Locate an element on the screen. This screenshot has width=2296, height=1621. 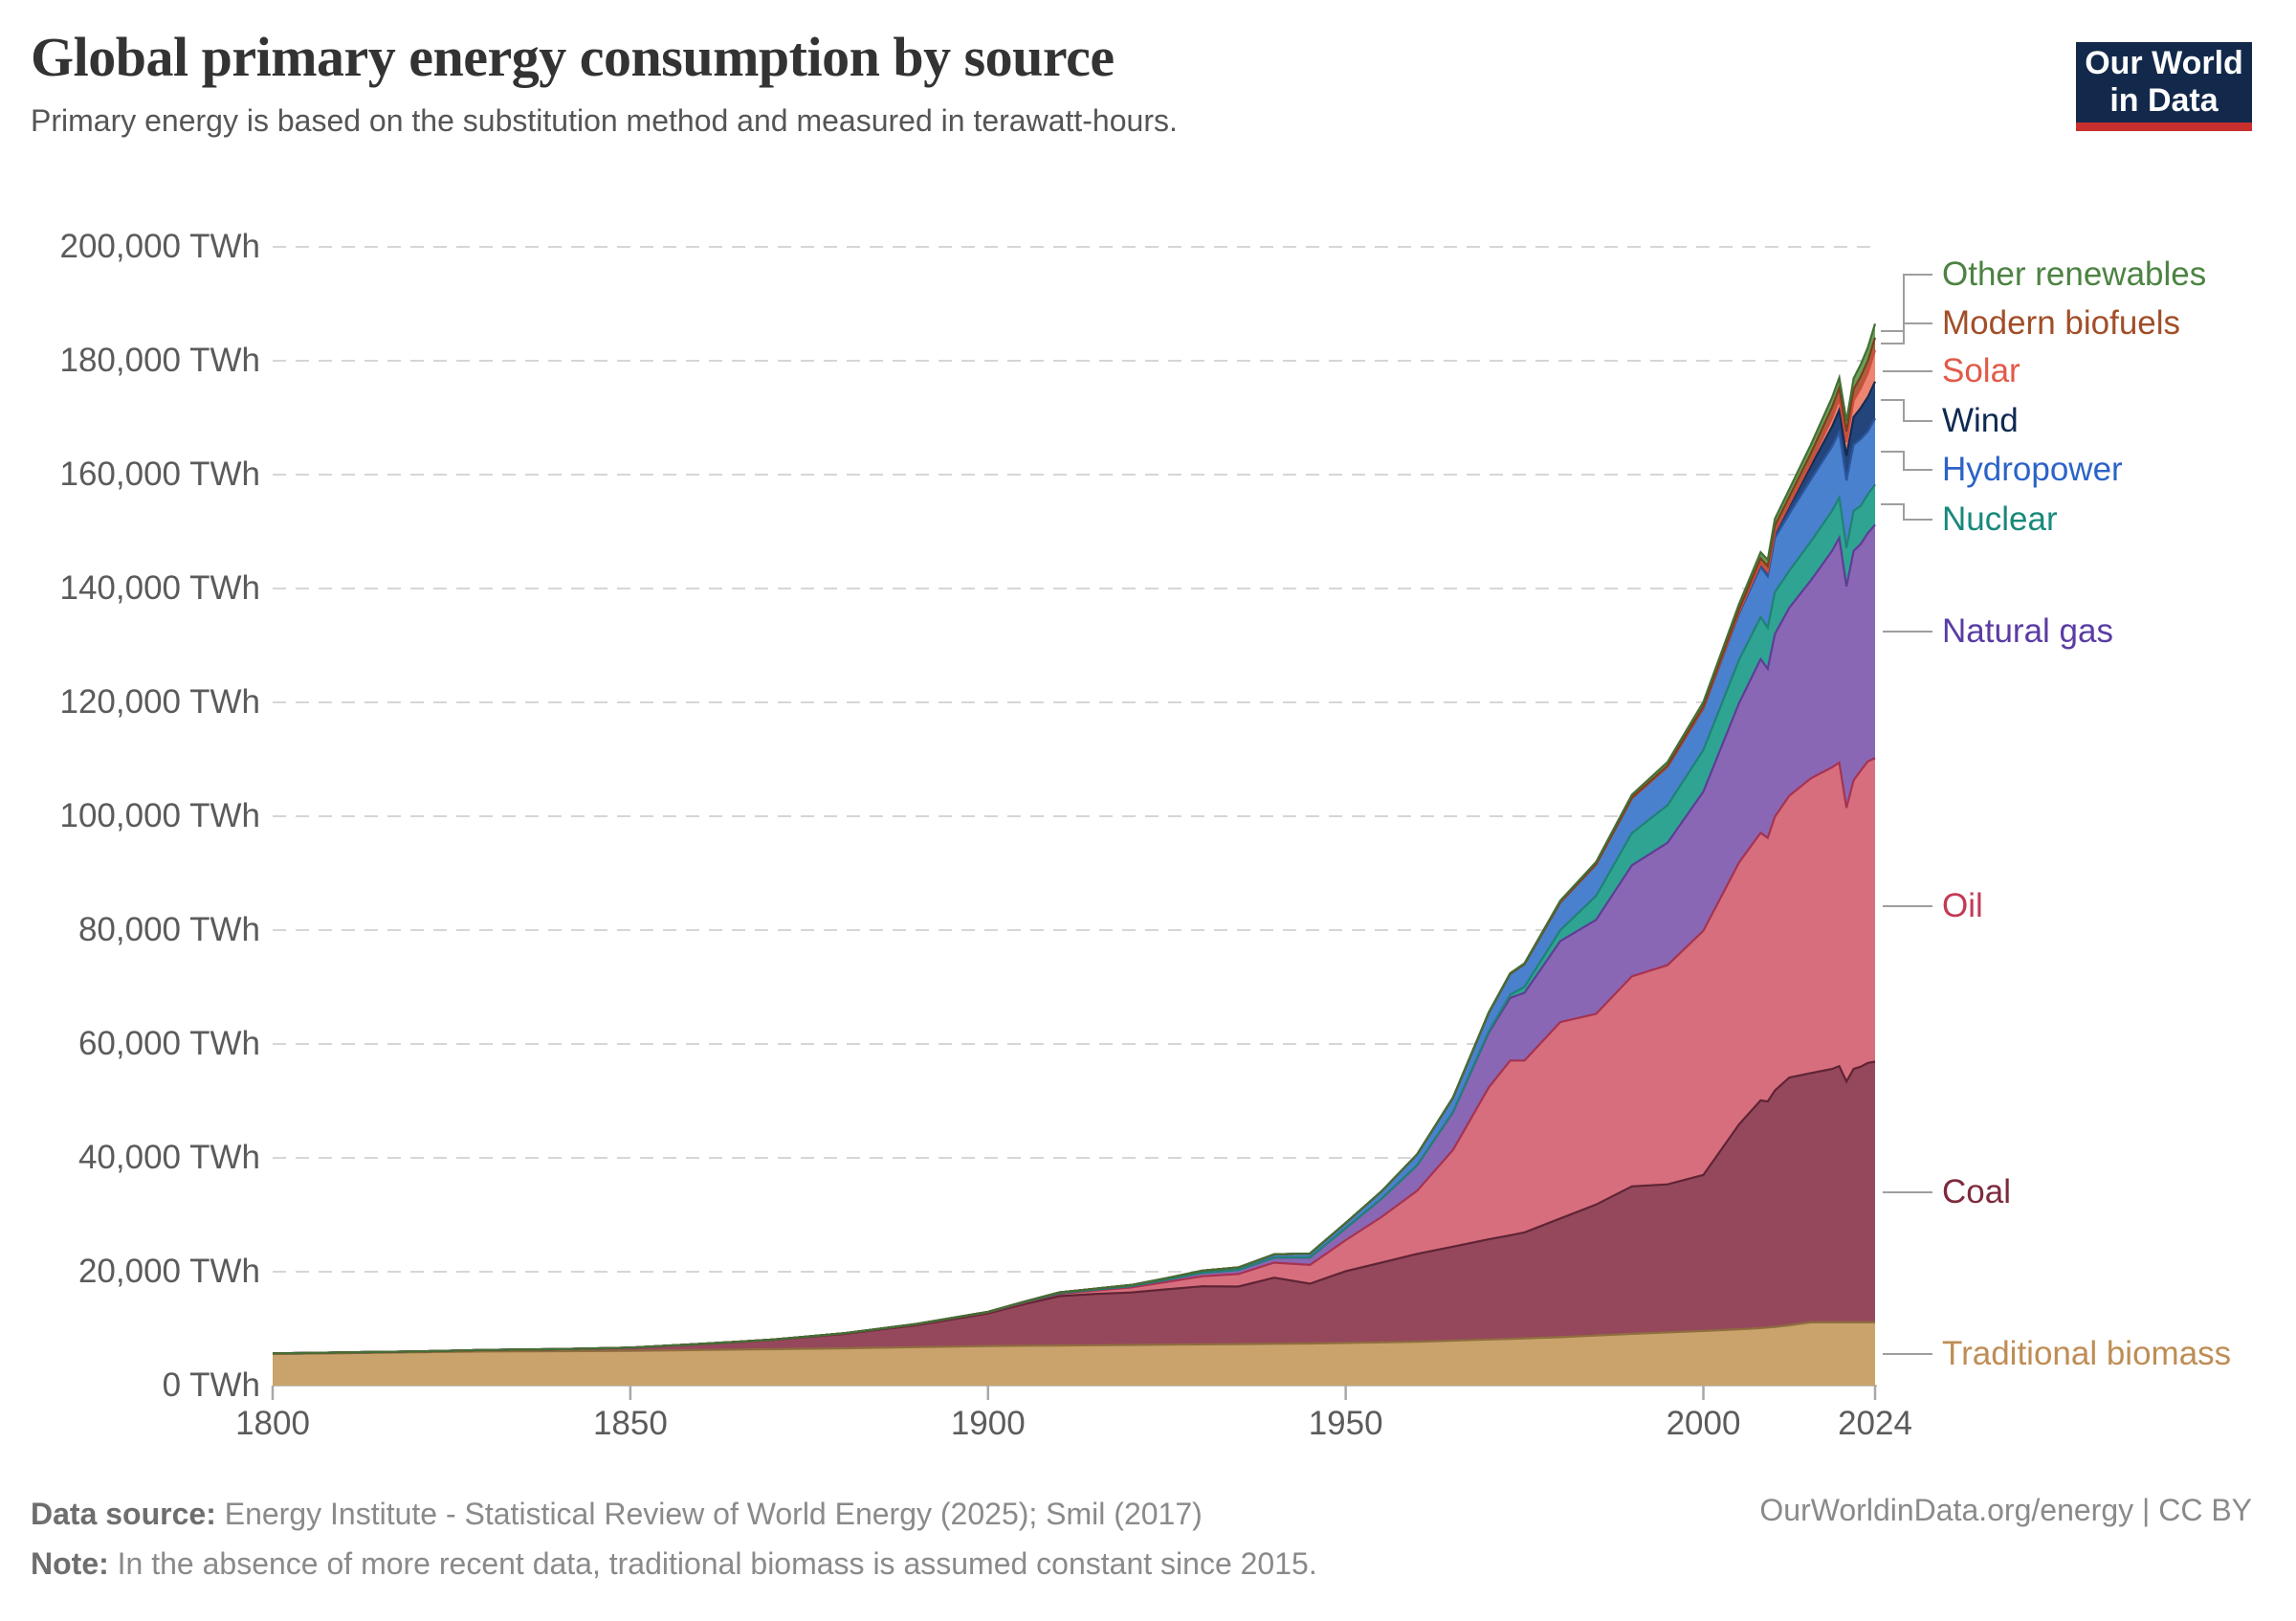
legend-item-hydropower: Hydropower is located at coordinates (2032, 469).